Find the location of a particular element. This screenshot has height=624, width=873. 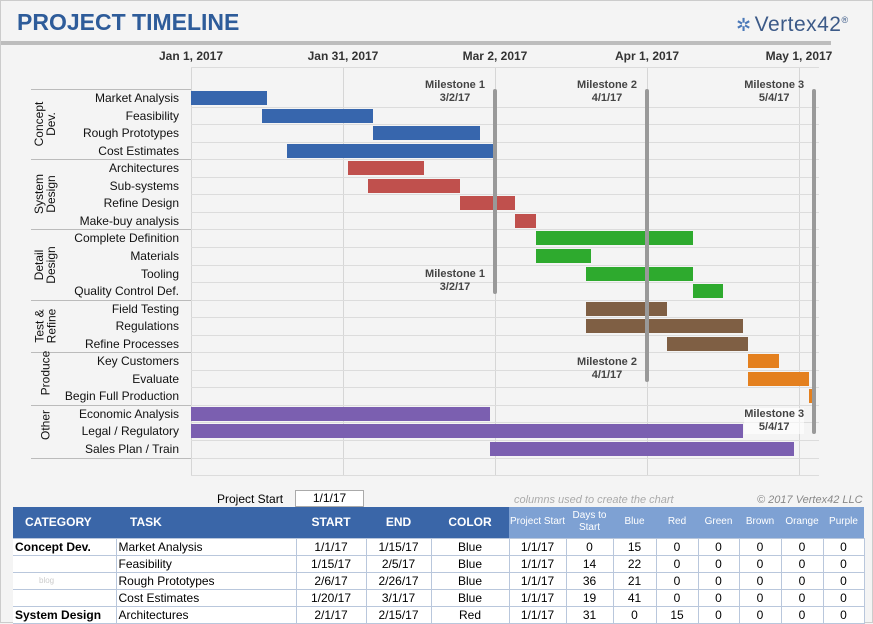

task-label: Begin Full Production is located at coordinates (121, 396).